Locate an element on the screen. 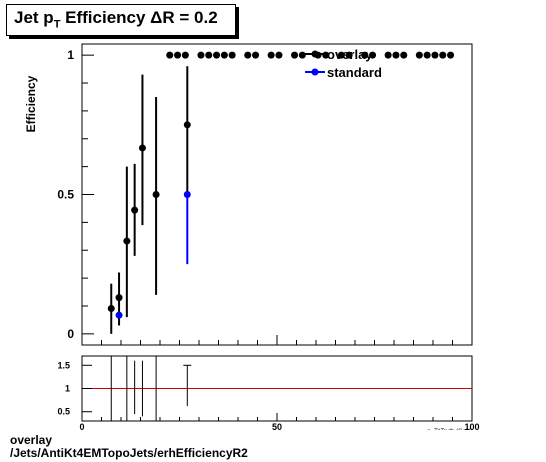 The image size is (546, 462). ratio-x-tick-label: 100 is located at coordinates (471, 426).